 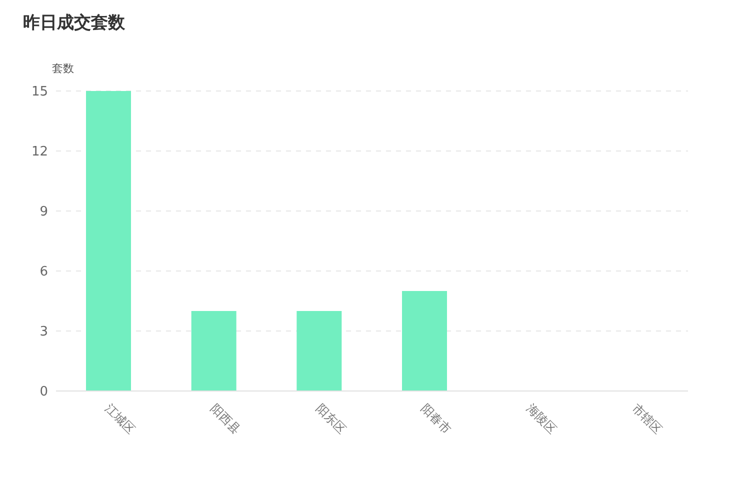 What do you see at coordinates (331, 419) in the screenshot?
I see `x-tick-label: 阳东区` at bounding box center [331, 419].